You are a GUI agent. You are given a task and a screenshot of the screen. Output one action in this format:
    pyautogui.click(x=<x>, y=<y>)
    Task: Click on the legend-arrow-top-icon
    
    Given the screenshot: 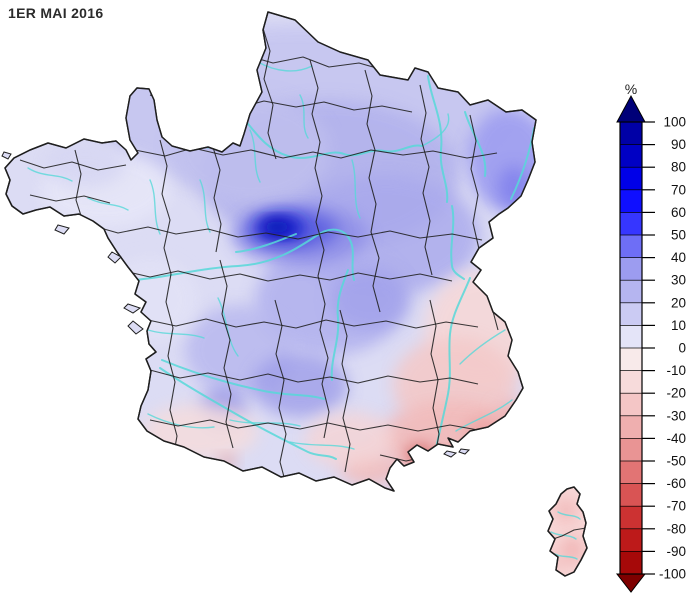 What is the action you would take?
    pyautogui.click(x=631, y=108)
    